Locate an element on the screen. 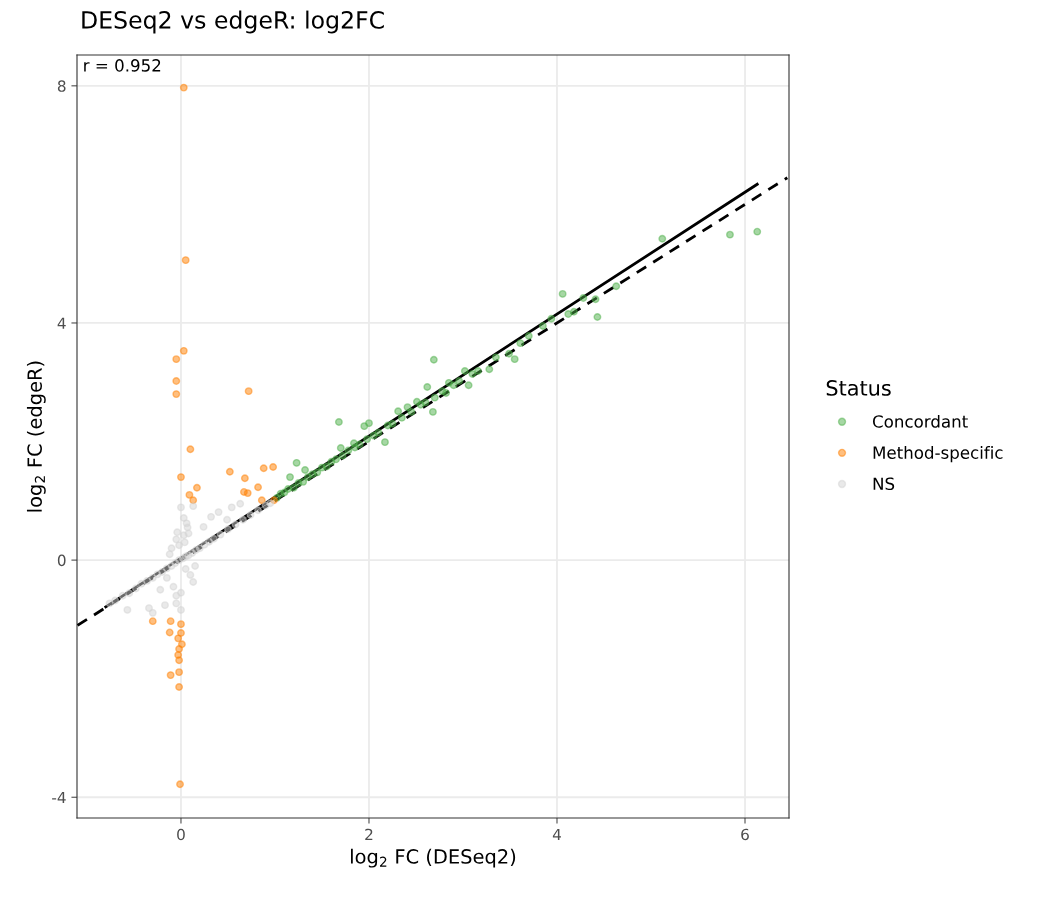 This screenshot has width=1050, height=900. legend-label: Concordant is located at coordinates (920, 421).